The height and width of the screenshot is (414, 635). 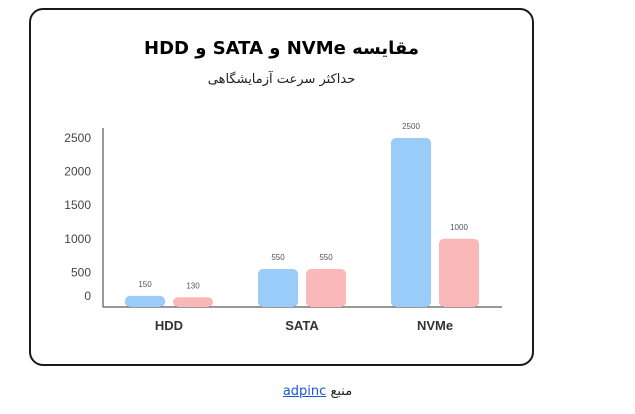 What do you see at coordinates (304, 391) in the screenshot?
I see `source-link: adpinc` at bounding box center [304, 391].